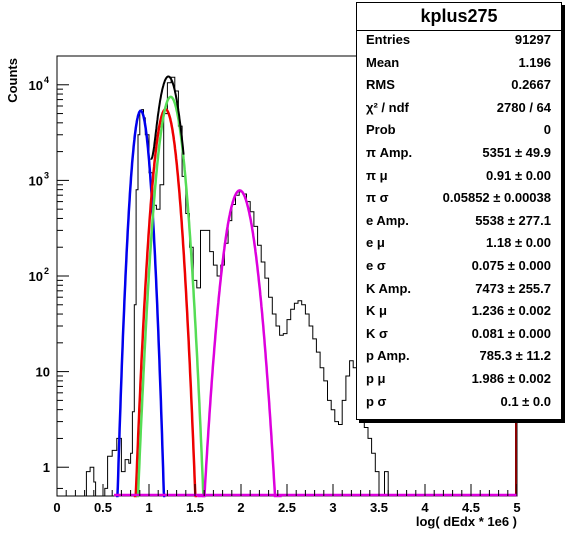 This screenshot has width=575, height=551. What do you see at coordinates (513, 220) in the screenshot?
I see `stats-value: 5538 ± 277.1` at bounding box center [513, 220].